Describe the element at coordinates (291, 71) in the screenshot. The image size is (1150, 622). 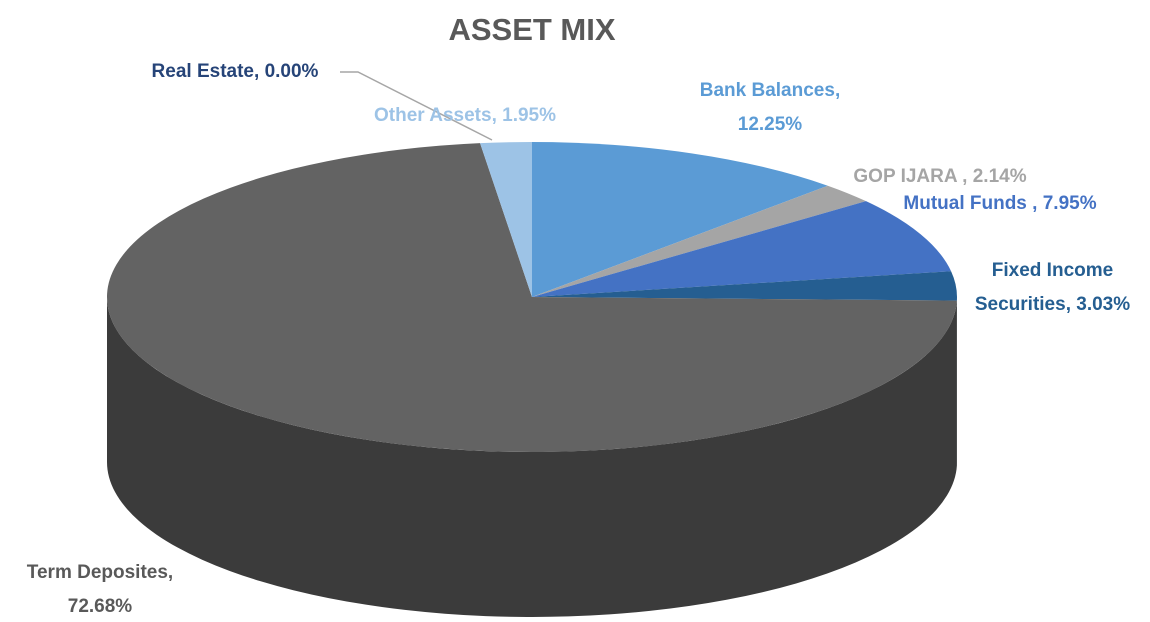
I see `label-value: 0.00%` at that location.